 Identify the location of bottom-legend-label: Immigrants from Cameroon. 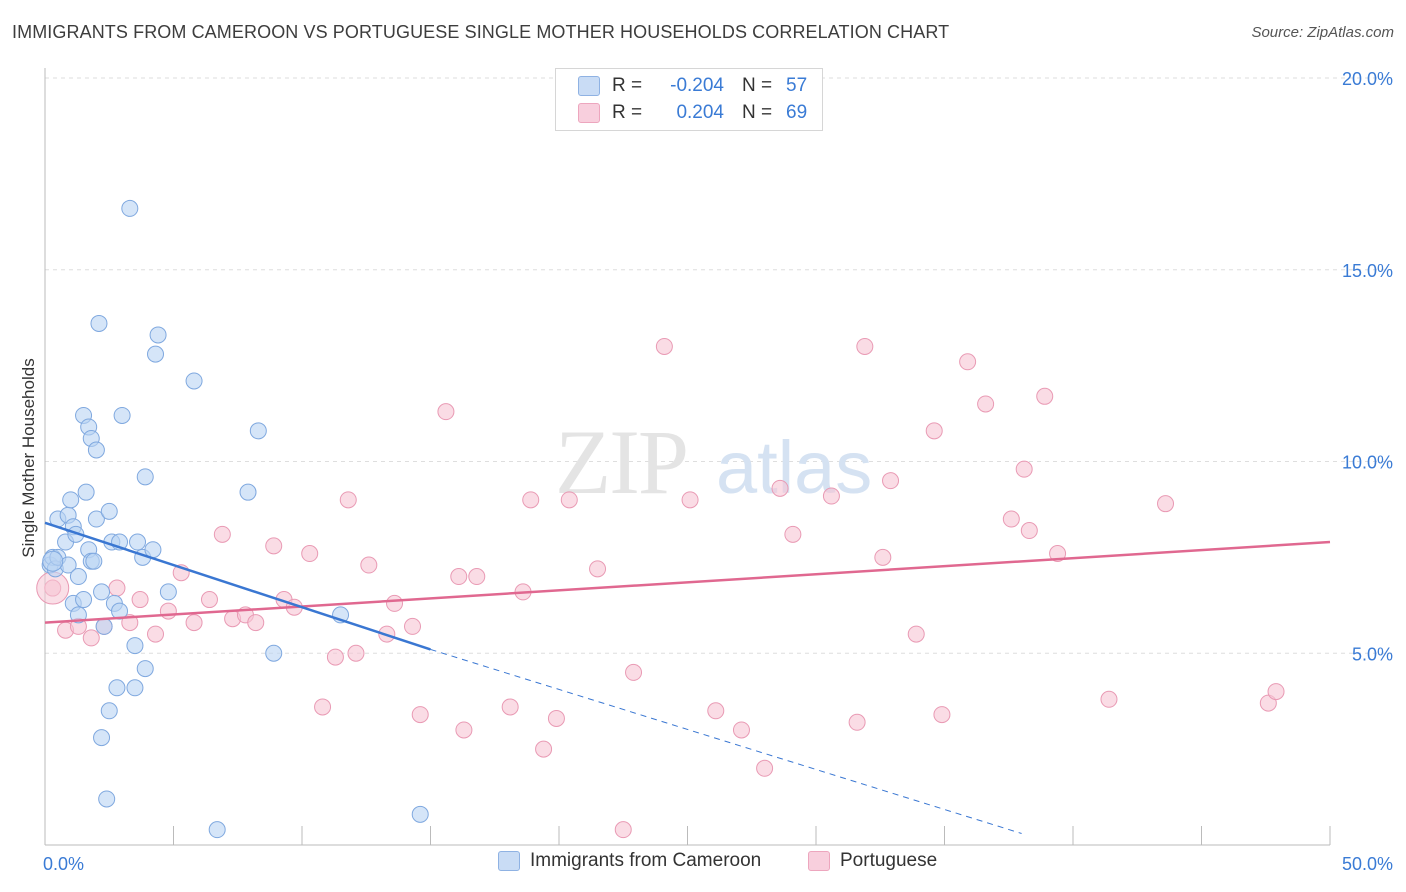
(646, 860).